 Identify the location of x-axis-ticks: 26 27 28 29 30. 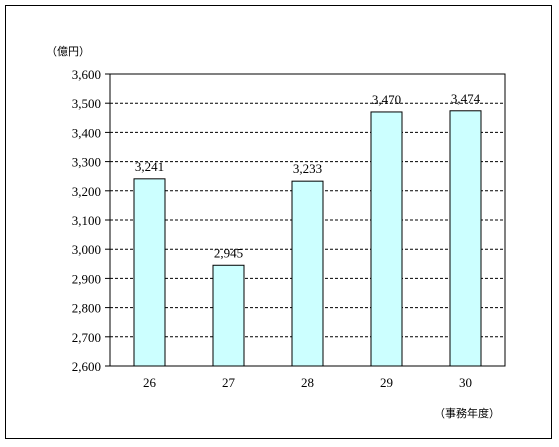
(307, 382).